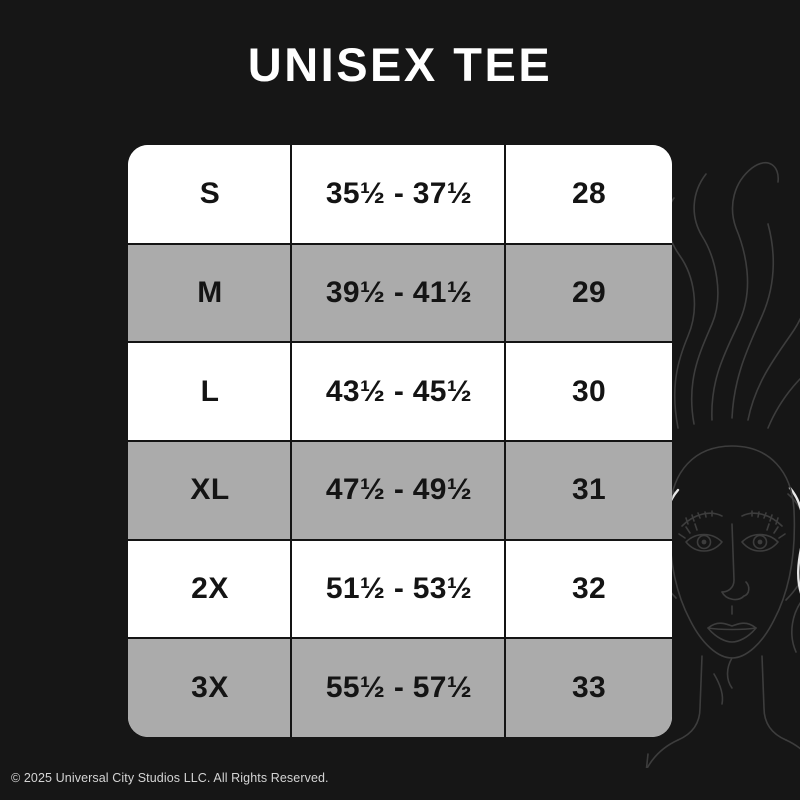 This screenshot has height=800, width=800. Describe the element at coordinates (589, 391) in the screenshot. I see `cell-length: 30` at that location.